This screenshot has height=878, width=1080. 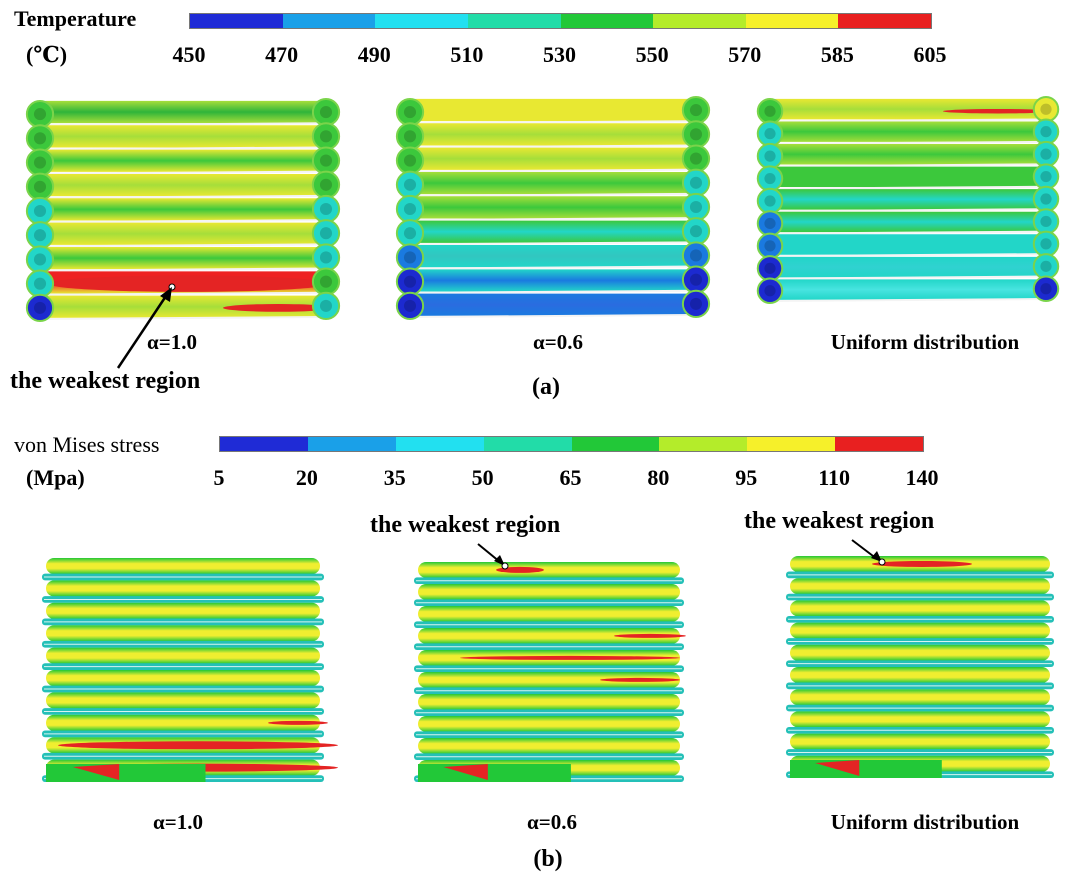 I want to click on colorbar-tick-label: 20, so click(x=306, y=477).